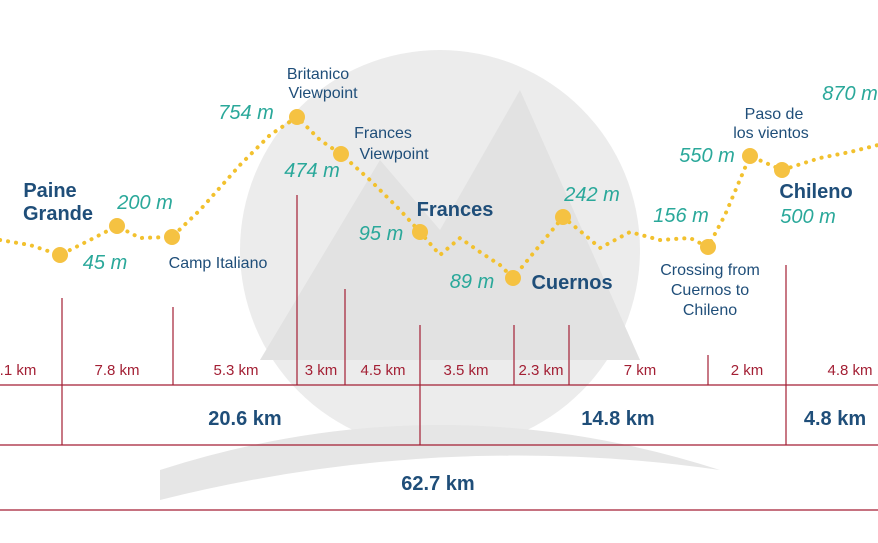 Image resolution: width=878 pixels, height=543 pixels. What do you see at coordinates (321, 370) in the screenshot?
I see `segment-distance: 3 km` at bounding box center [321, 370].